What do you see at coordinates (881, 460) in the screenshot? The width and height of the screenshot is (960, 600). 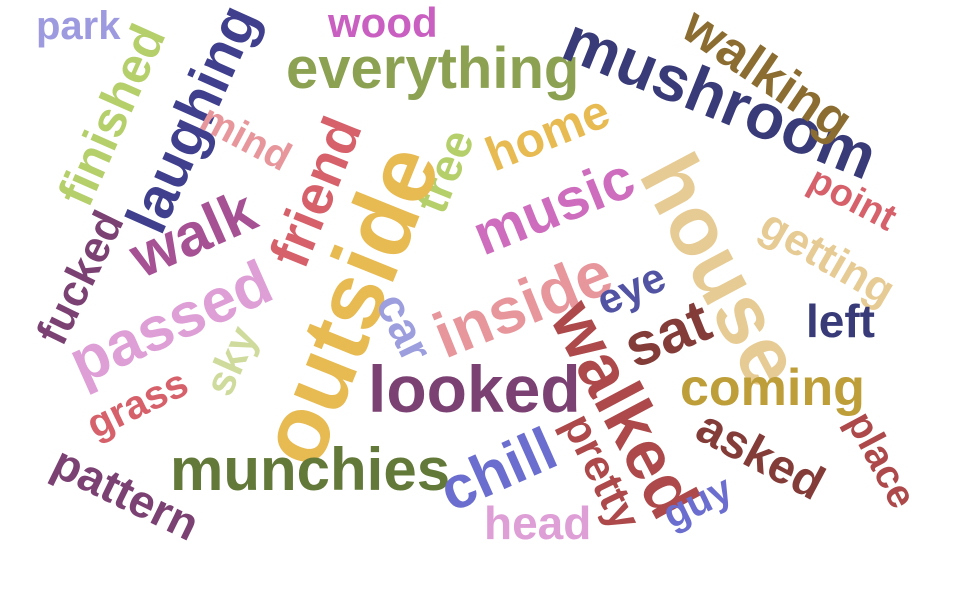 I see `word-place: place` at bounding box center [881, 460].